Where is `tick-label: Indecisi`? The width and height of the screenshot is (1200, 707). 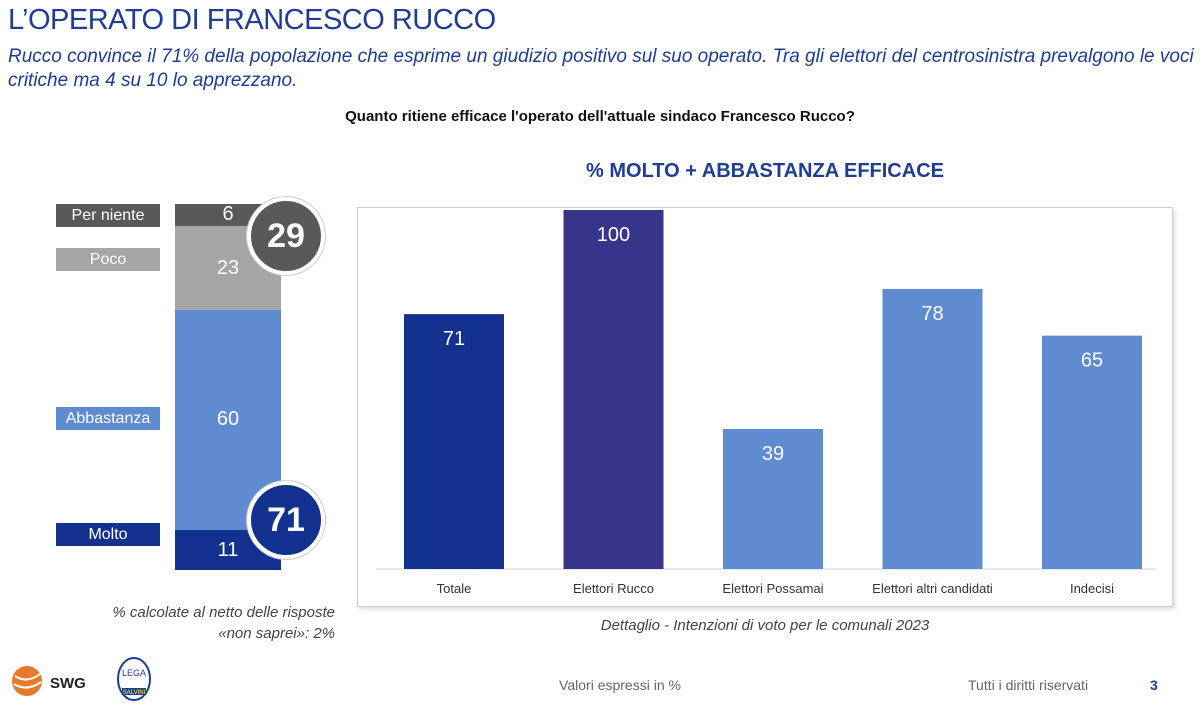
tick-label: Indecisi is located at coordinates (1092, 588).